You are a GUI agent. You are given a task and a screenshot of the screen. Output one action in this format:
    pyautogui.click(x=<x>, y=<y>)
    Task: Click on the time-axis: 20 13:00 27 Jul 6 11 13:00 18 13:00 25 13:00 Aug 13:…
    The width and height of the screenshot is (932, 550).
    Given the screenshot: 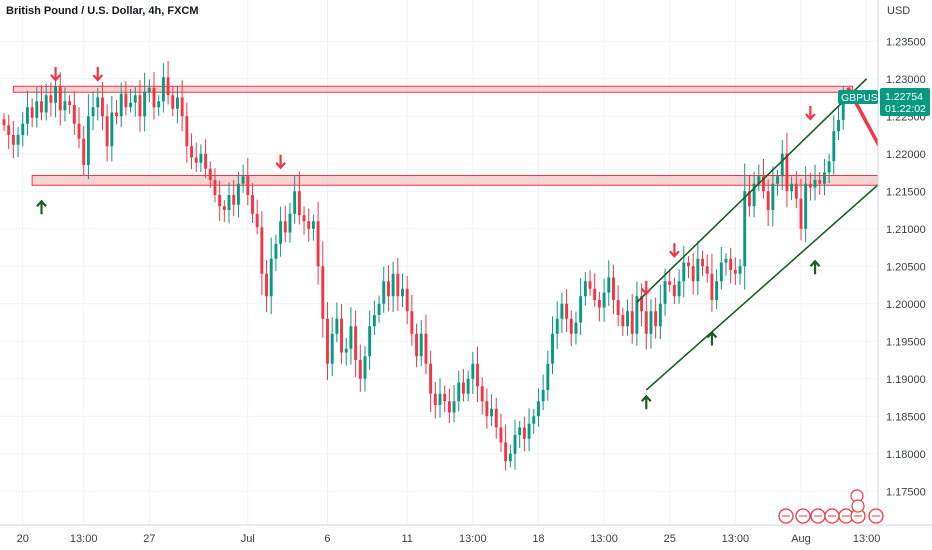 What is the action you would take?
    pyautogui.click(x=449, y=539)
    